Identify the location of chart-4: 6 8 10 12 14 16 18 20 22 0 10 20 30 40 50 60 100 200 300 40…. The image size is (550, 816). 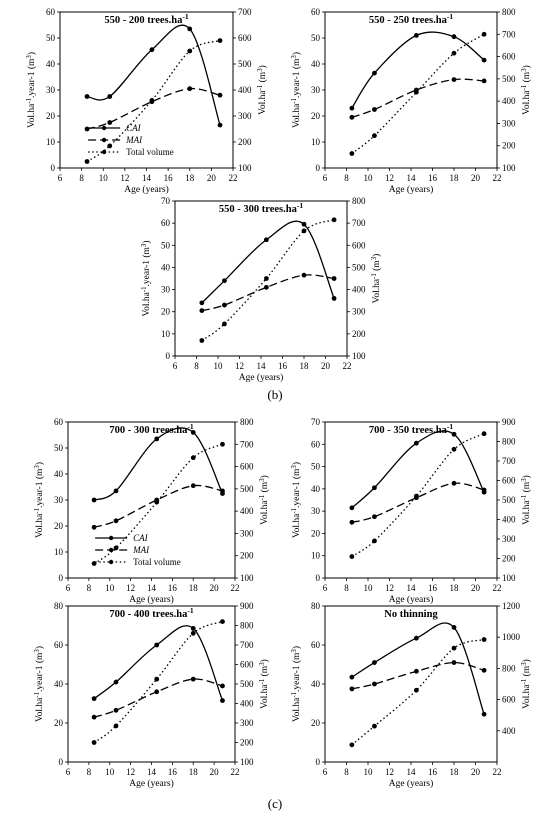
(152, 511).